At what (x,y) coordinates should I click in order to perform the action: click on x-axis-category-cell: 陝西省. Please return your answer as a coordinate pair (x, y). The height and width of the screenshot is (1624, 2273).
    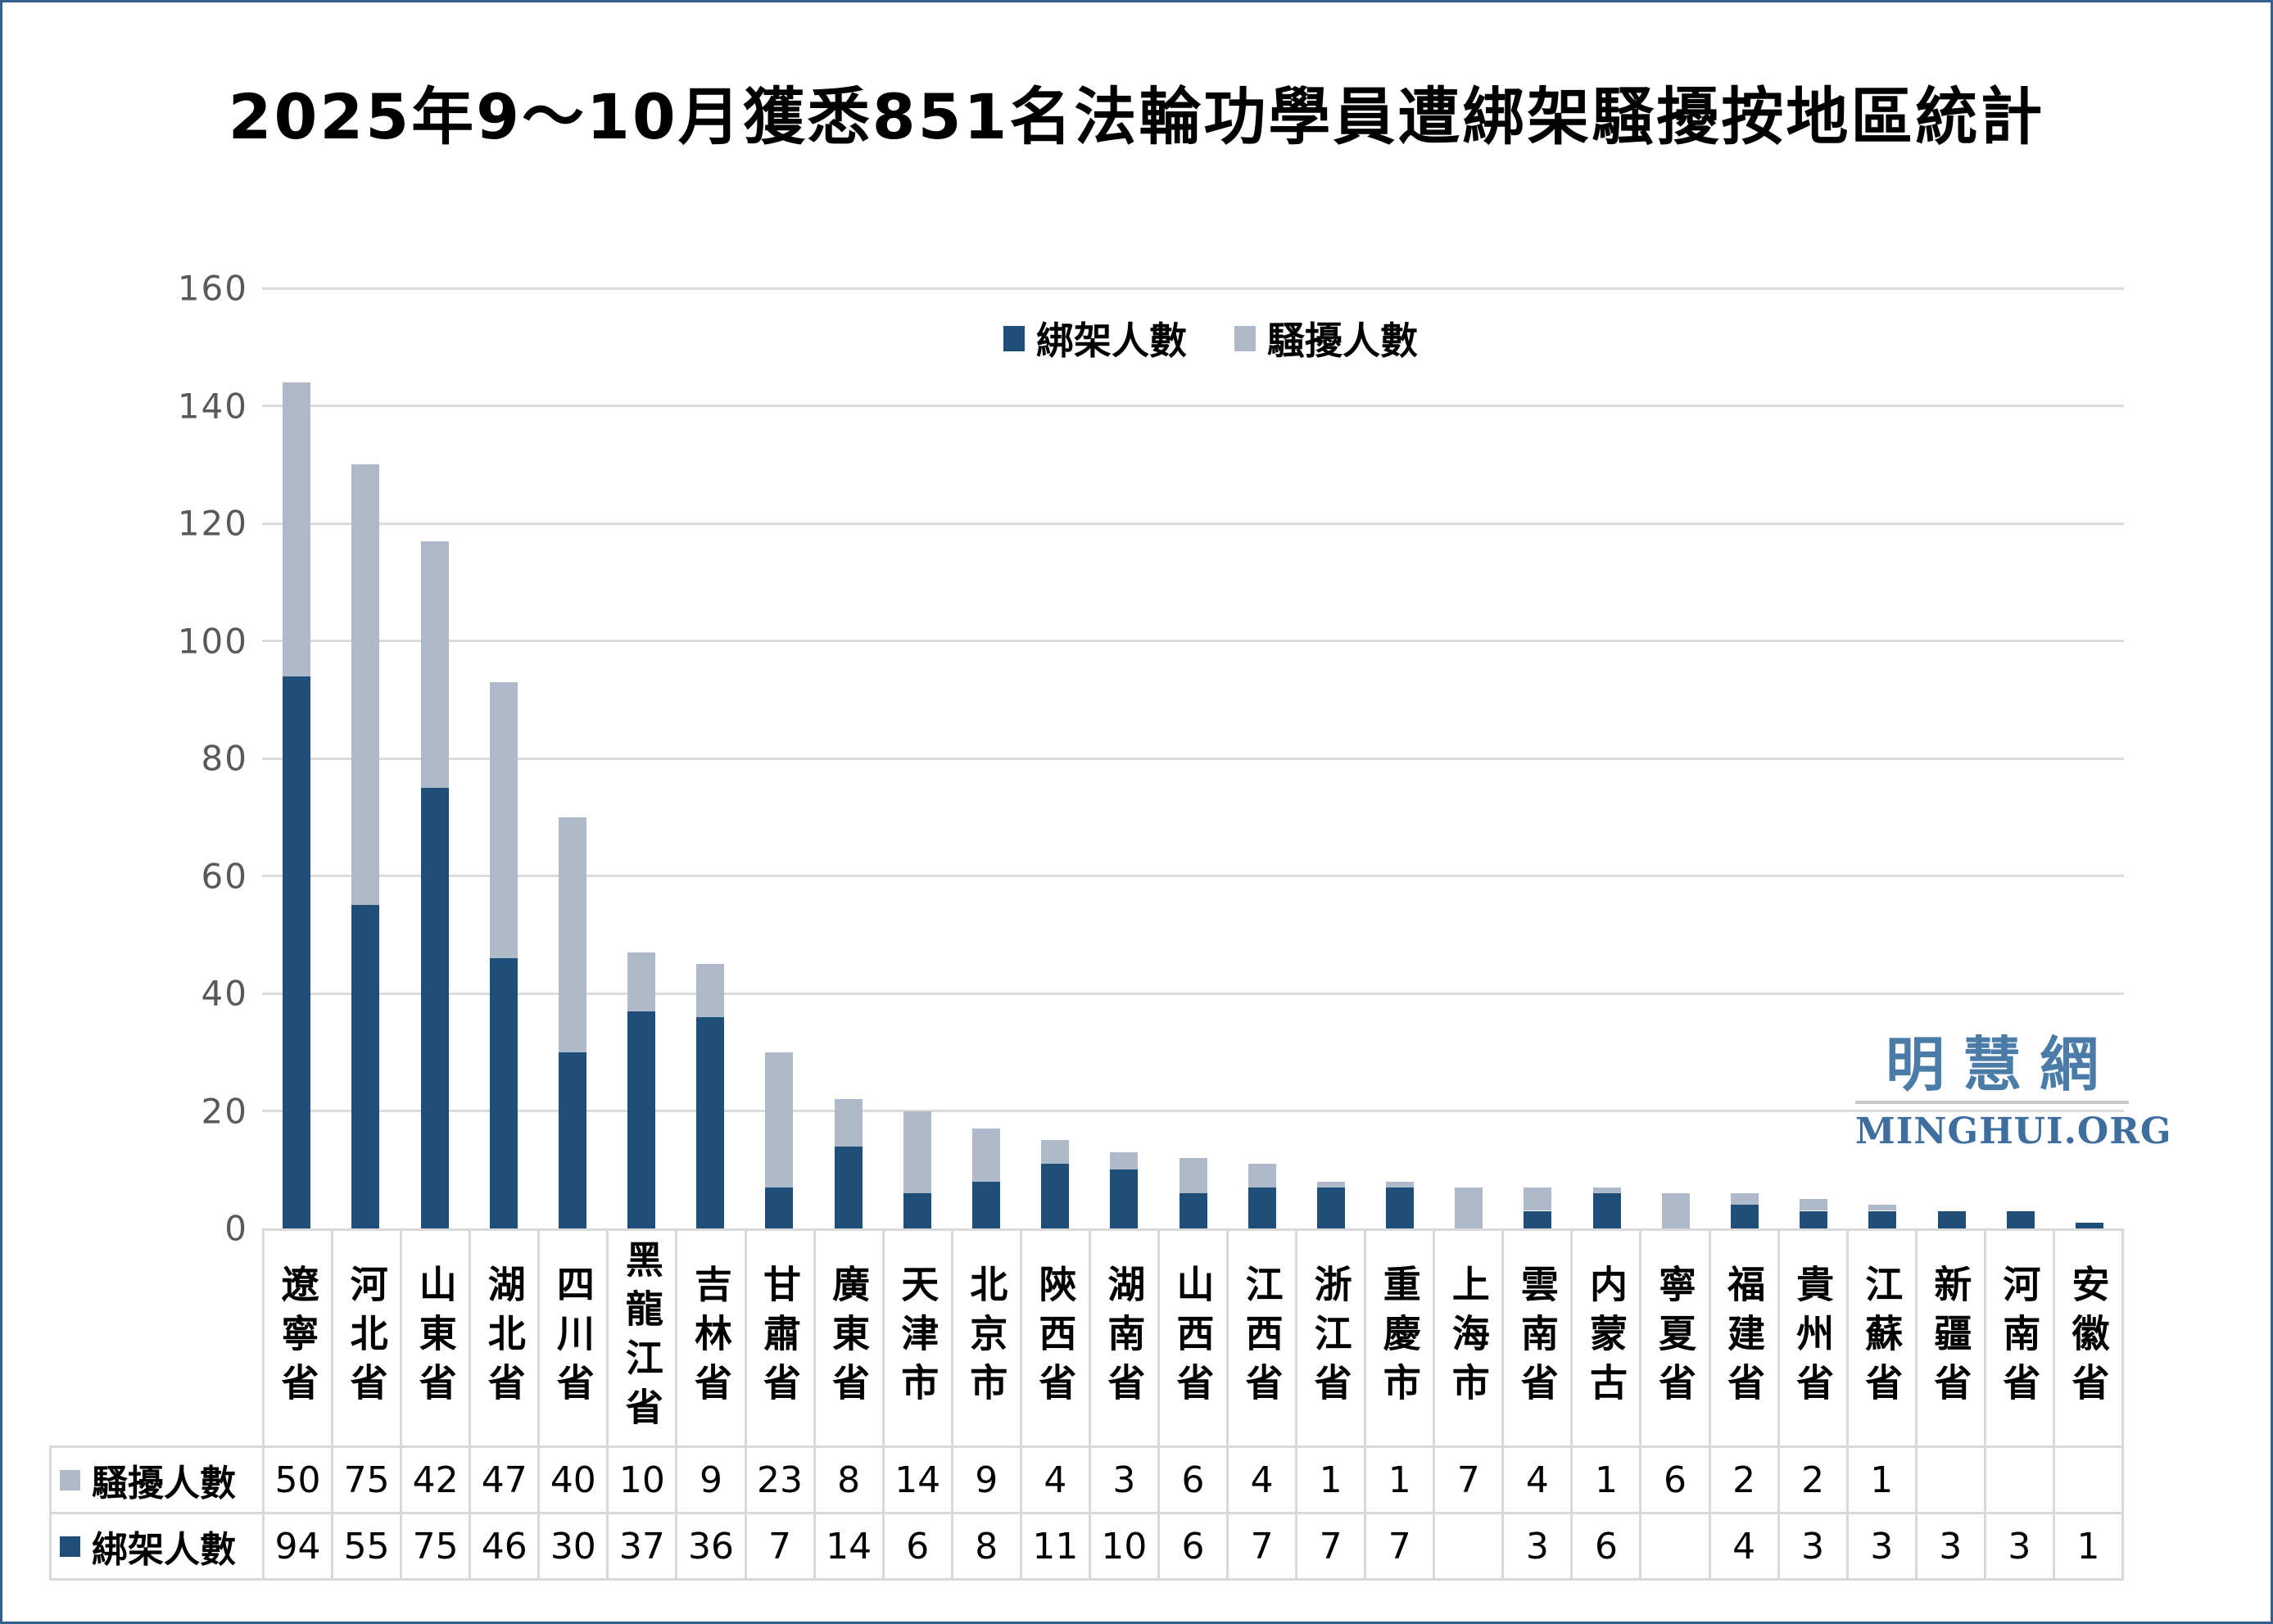
    Looking at the image, I should click on (1055, 1338).